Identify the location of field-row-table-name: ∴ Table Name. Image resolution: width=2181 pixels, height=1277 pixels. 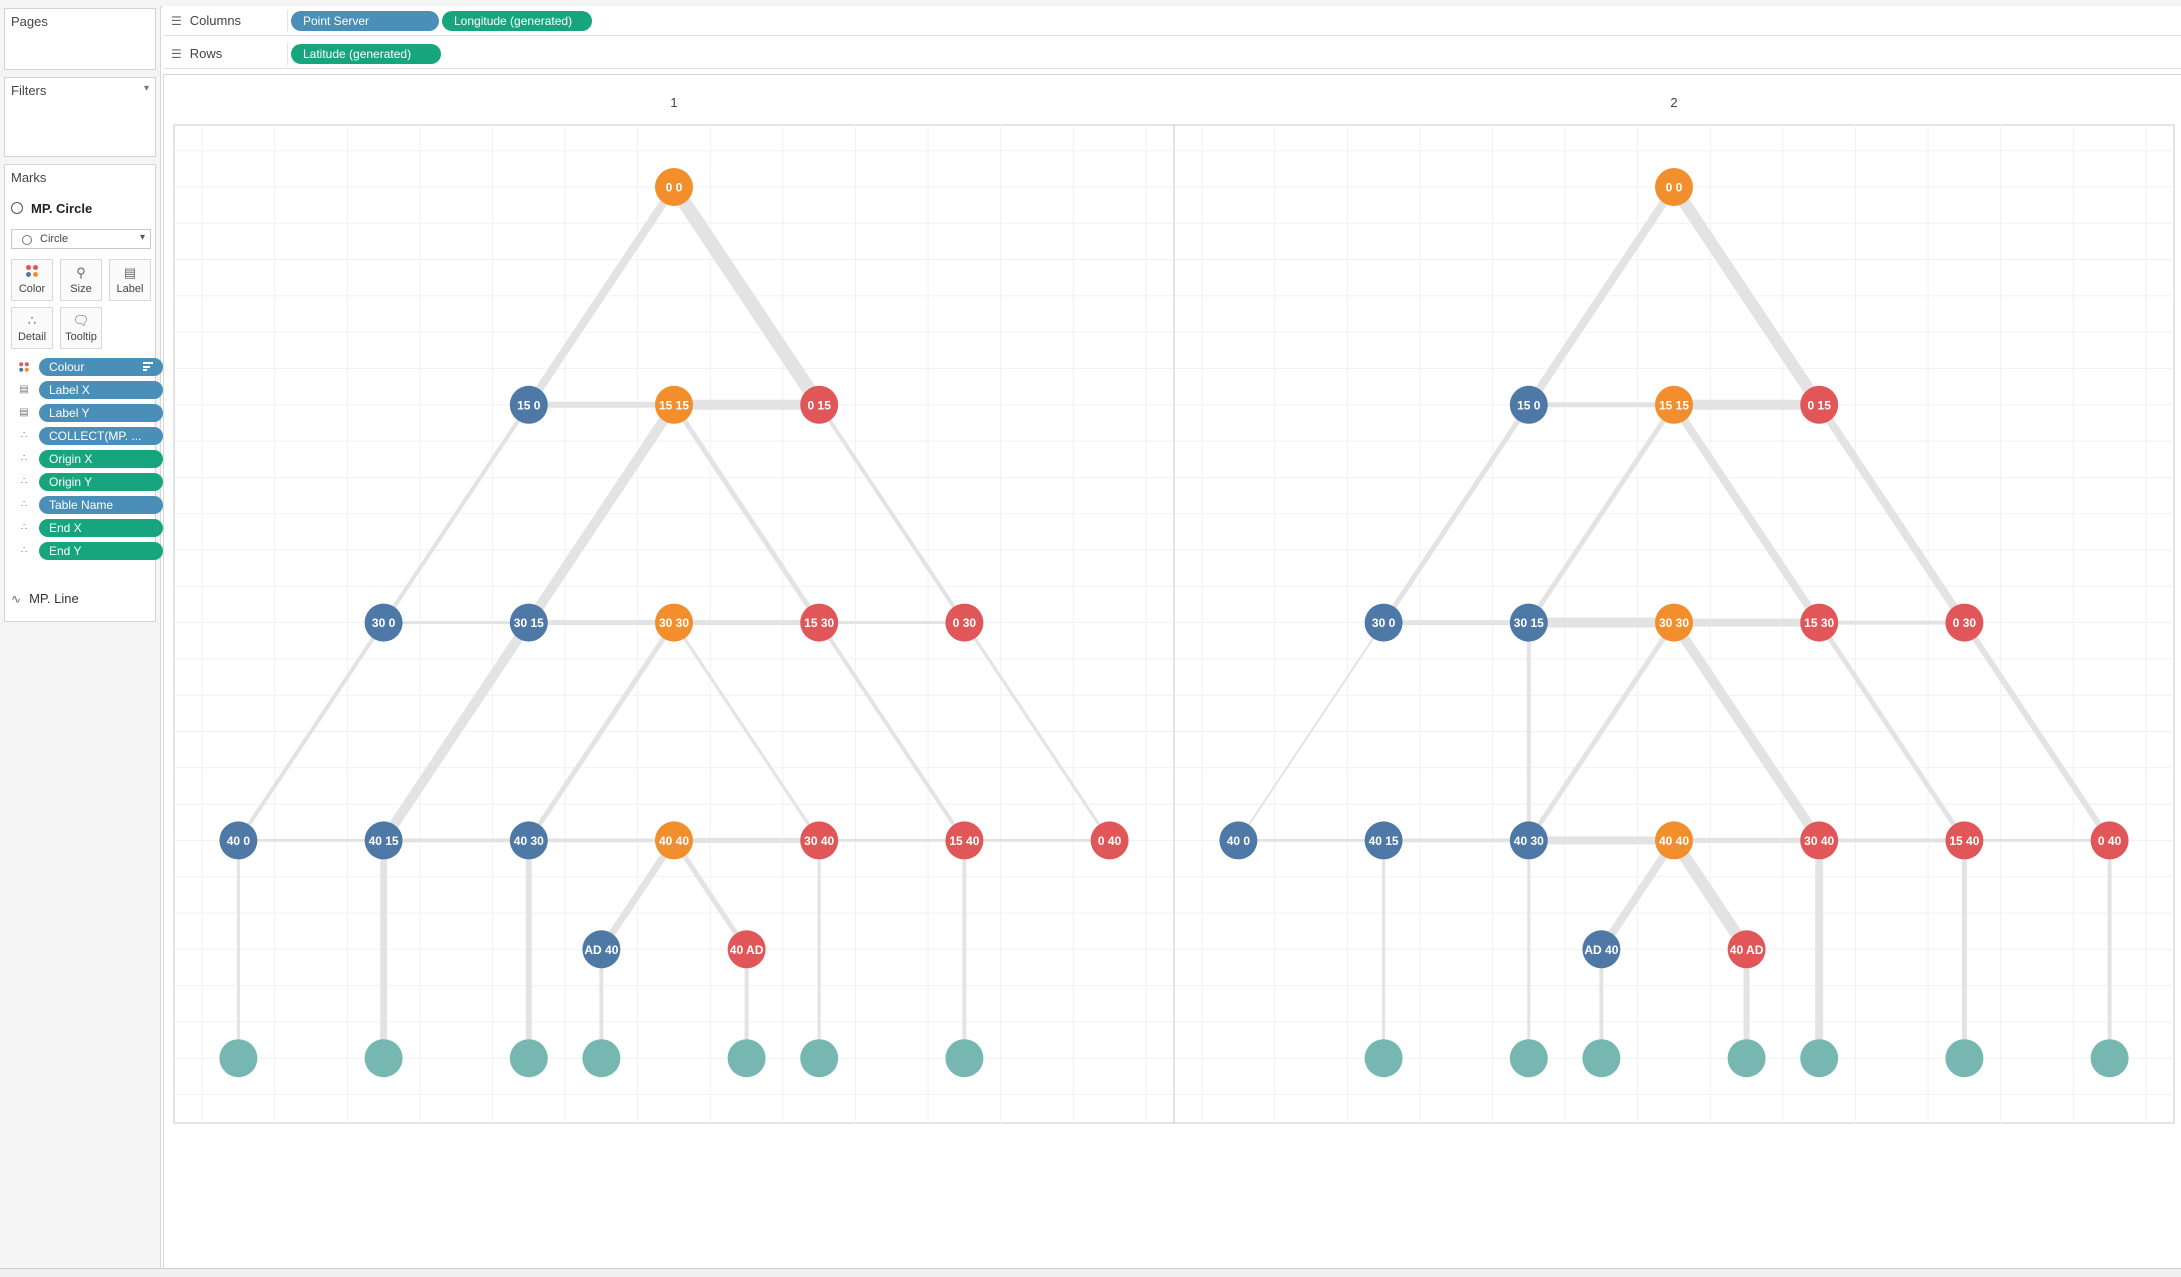
(90, 505).